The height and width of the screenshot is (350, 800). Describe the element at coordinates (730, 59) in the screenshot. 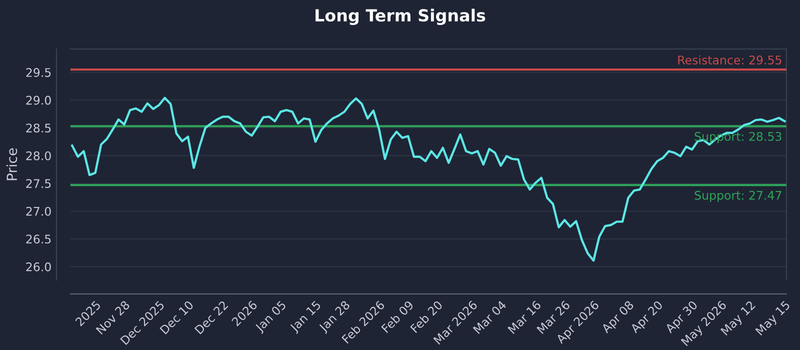

I see `ref-line-label: Resistance: 29.55` at that location.